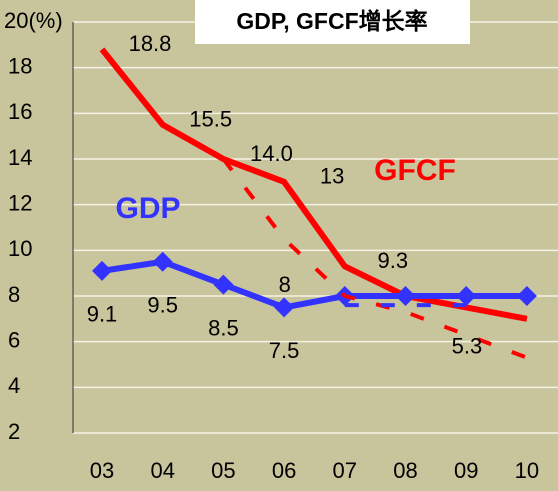 The width and height of the screenshot is (558, 491). What do you see at coordinates (332, 176) in the screenshot?
I see `data-label: 13` at bounding box center [332, 176].